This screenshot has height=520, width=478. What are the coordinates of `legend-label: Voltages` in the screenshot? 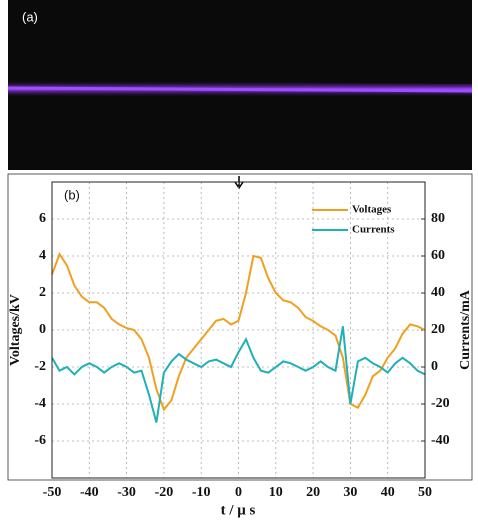 It's located at (372, 210).